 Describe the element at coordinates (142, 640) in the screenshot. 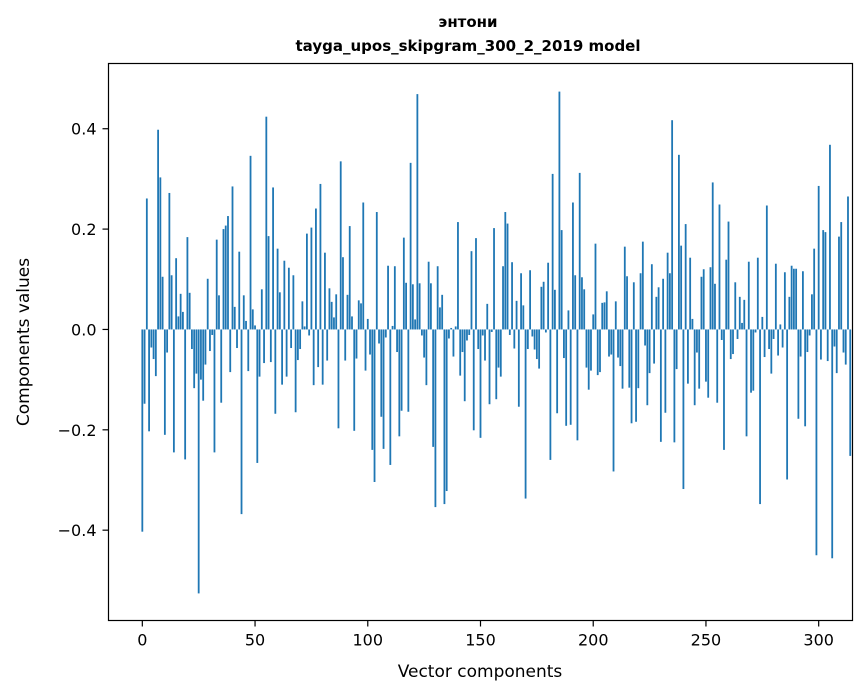

I see `x-tick-label-0: 0` at that location.